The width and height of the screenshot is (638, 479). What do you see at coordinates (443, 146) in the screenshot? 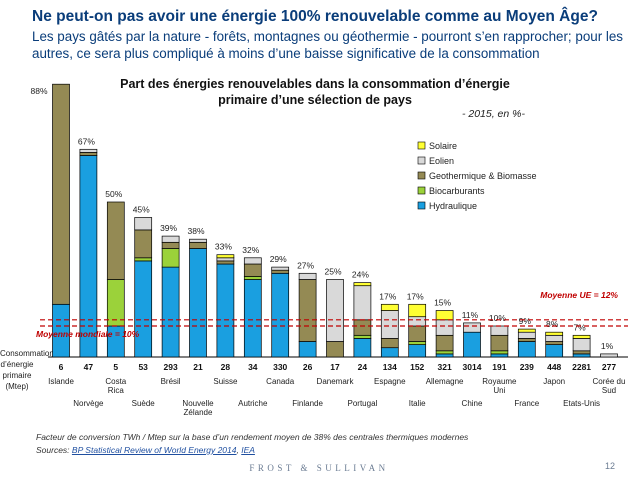
I see `legend-label: Solaire` at bounding box center [443, 146].